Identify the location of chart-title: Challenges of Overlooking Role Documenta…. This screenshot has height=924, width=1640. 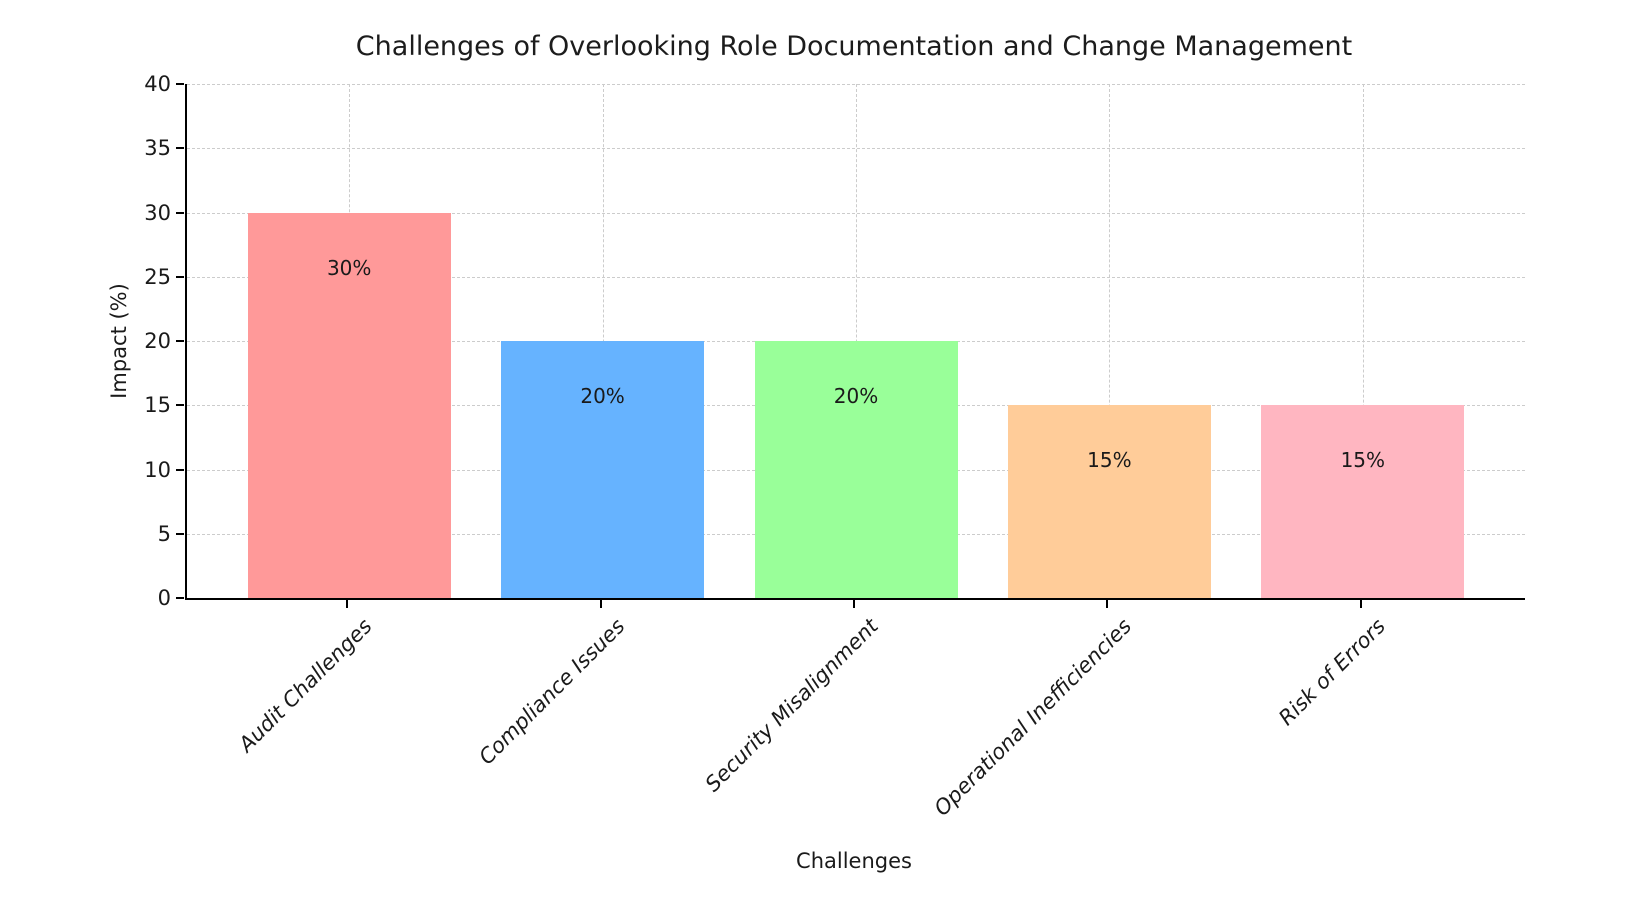
(854, 46).